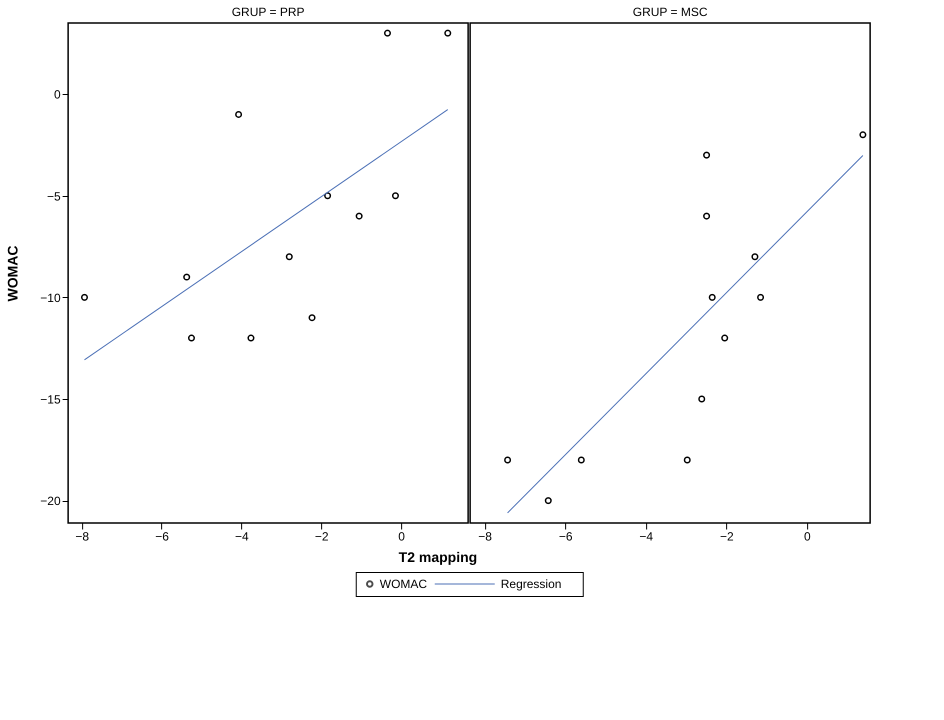  What do you see at coordinates (670, 12) in the screenshot?
I see `chart-title: GRUP = MSC` at bounding box center [670, 12].